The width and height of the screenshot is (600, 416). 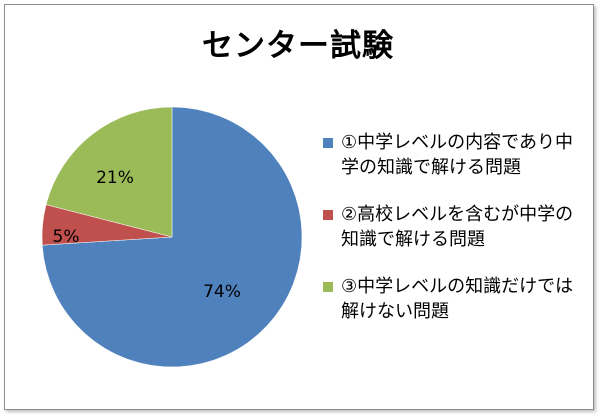 I want to click on legend-label-1: ①中学レベルの内容であり中学の知識で解ける問題, so click(x=457, y=155).